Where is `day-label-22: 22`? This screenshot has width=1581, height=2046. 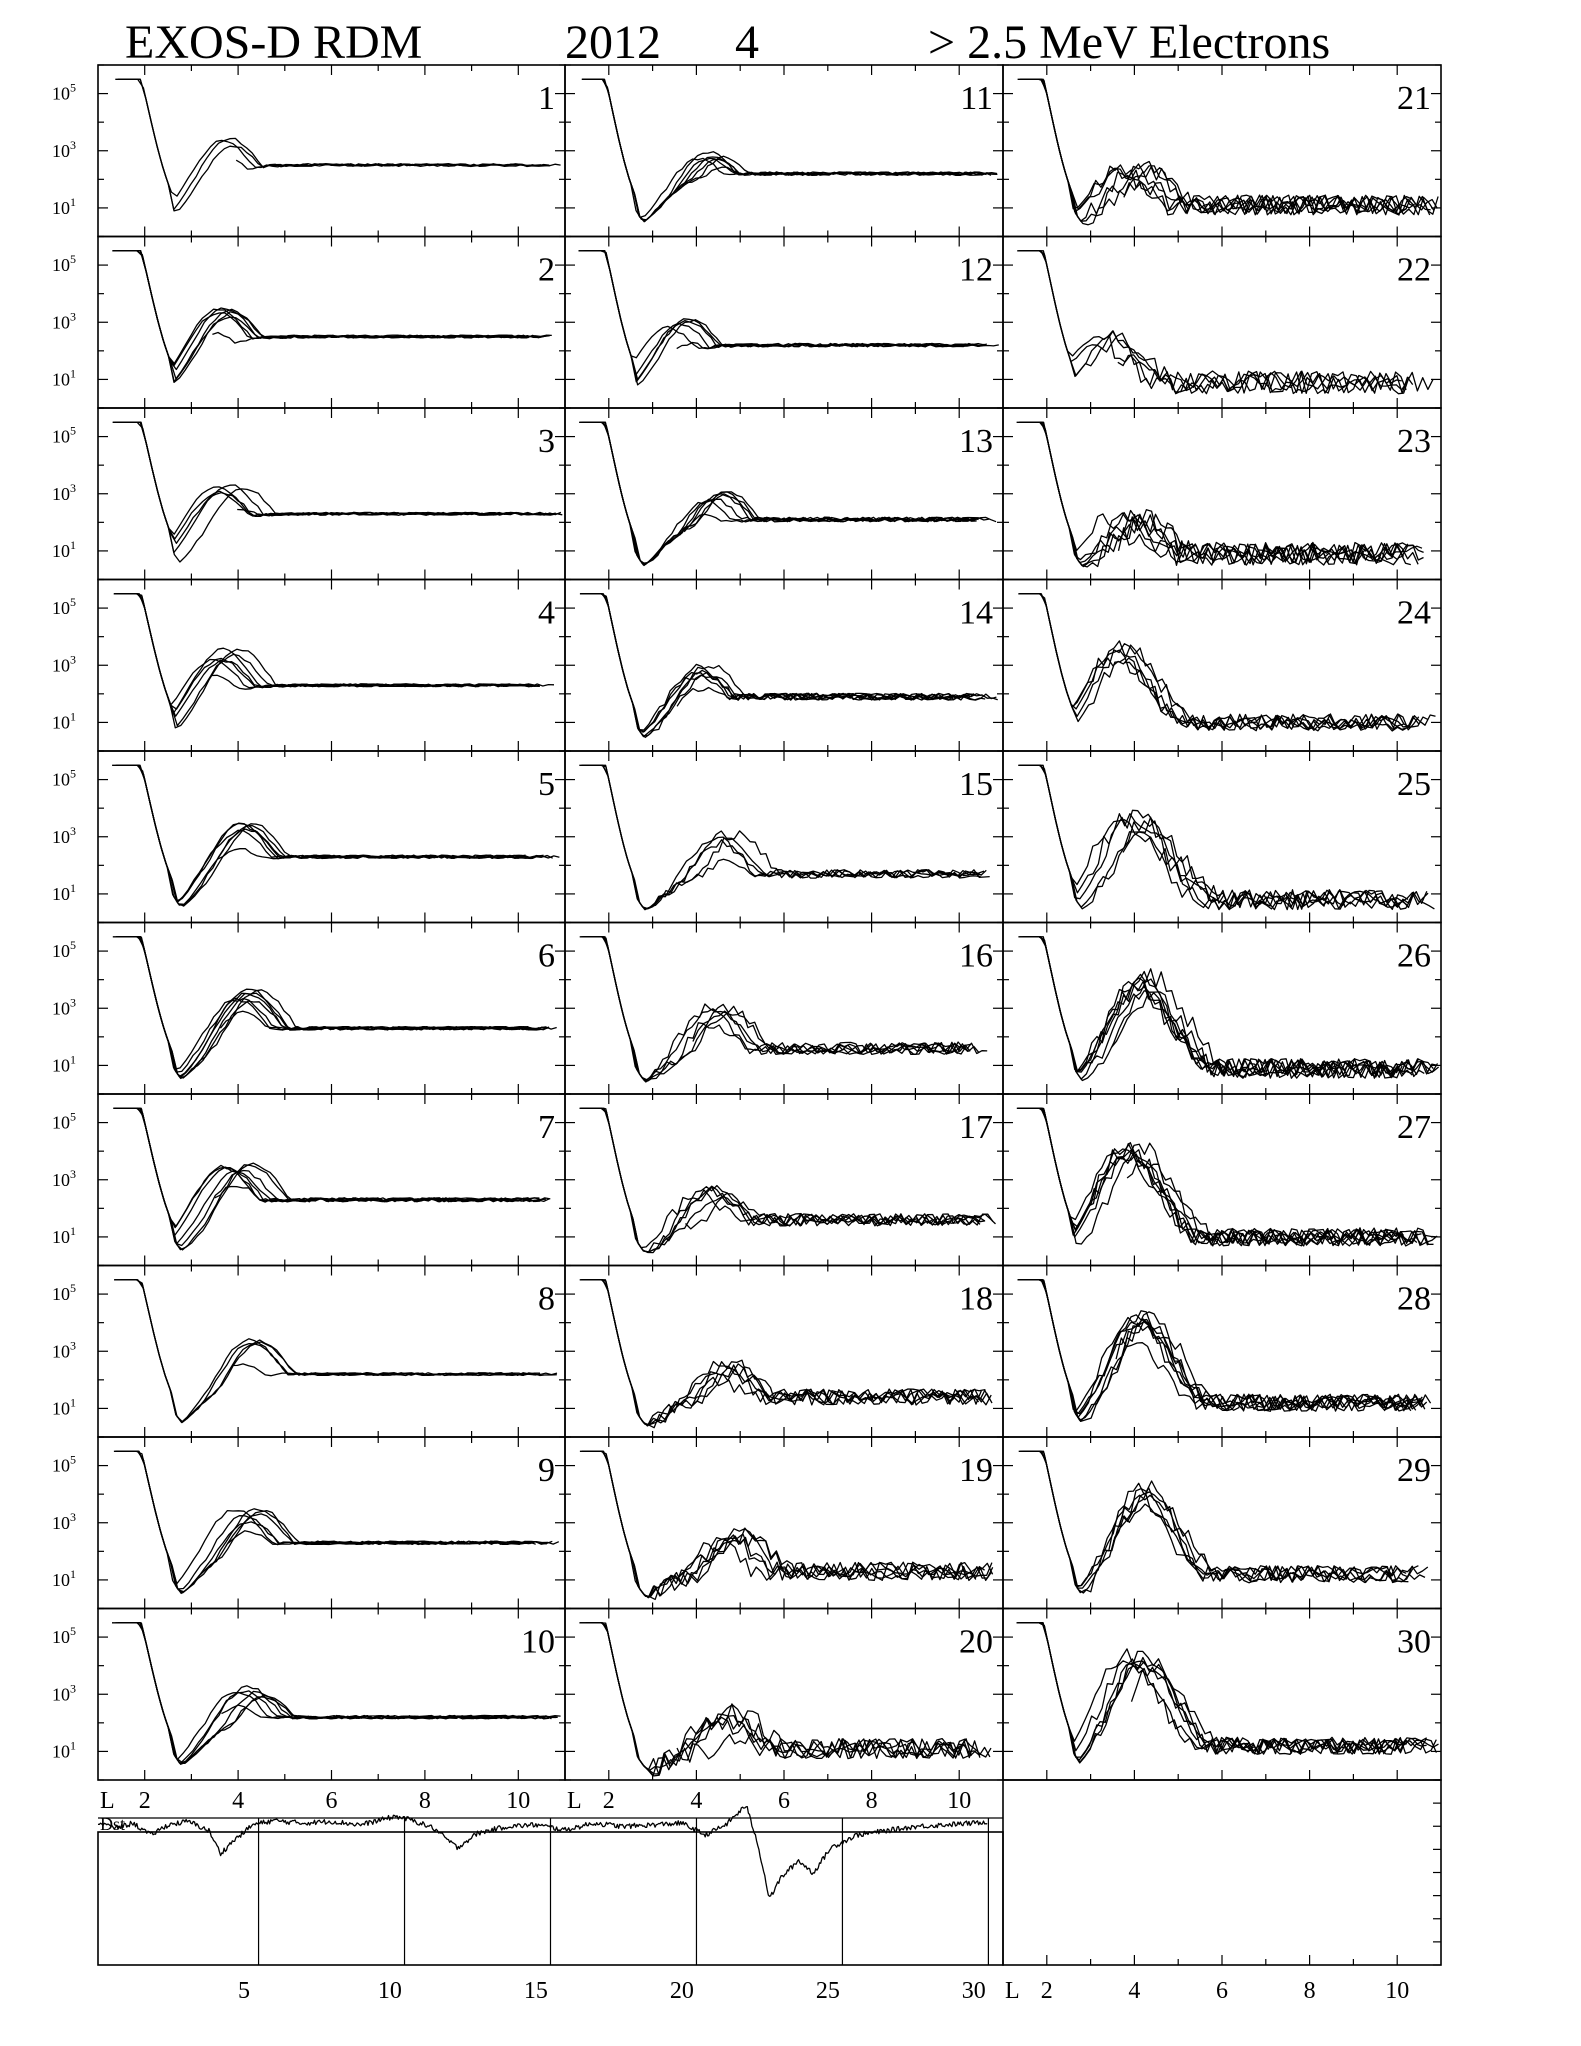 day-label-22: 22 is located at coordinates (1414, 270).